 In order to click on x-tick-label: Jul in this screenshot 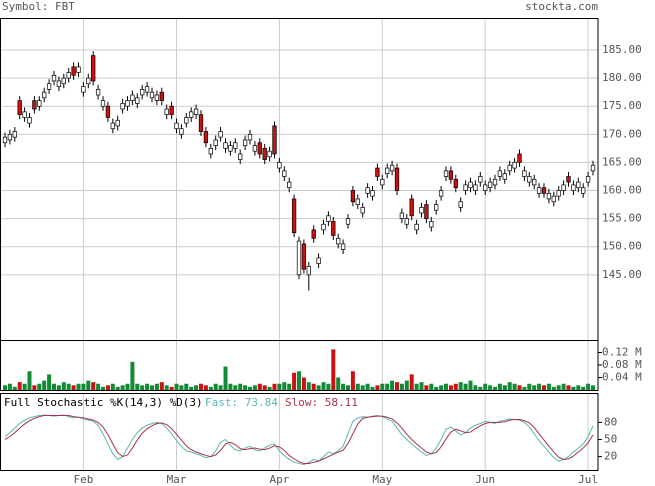, I will do `click(588, 479)`.